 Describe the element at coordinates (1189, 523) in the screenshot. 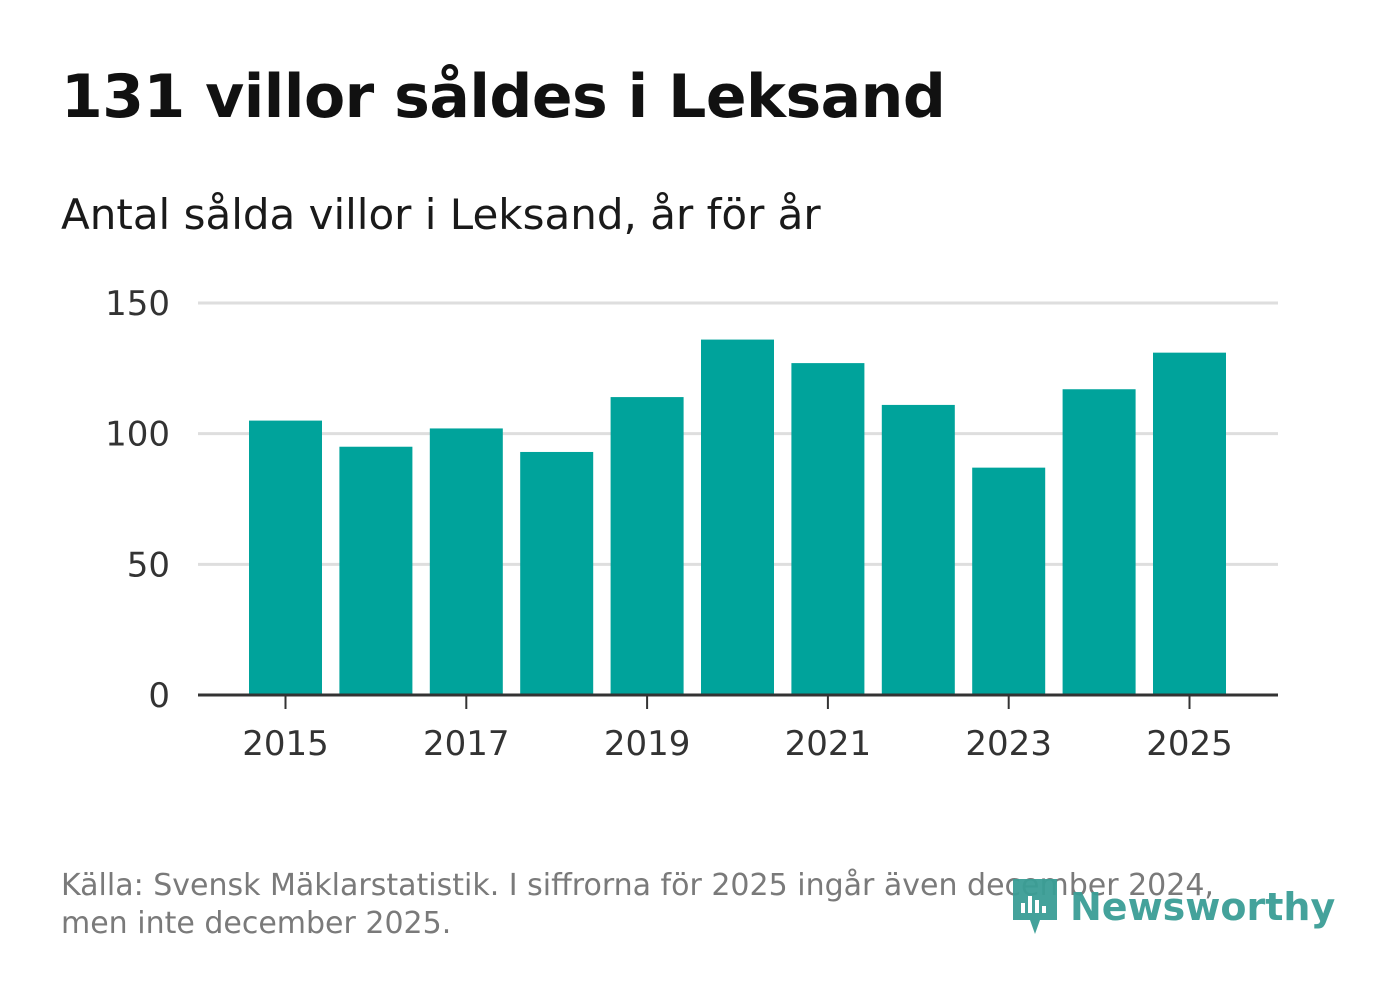

I see `bar-2025` at that location.